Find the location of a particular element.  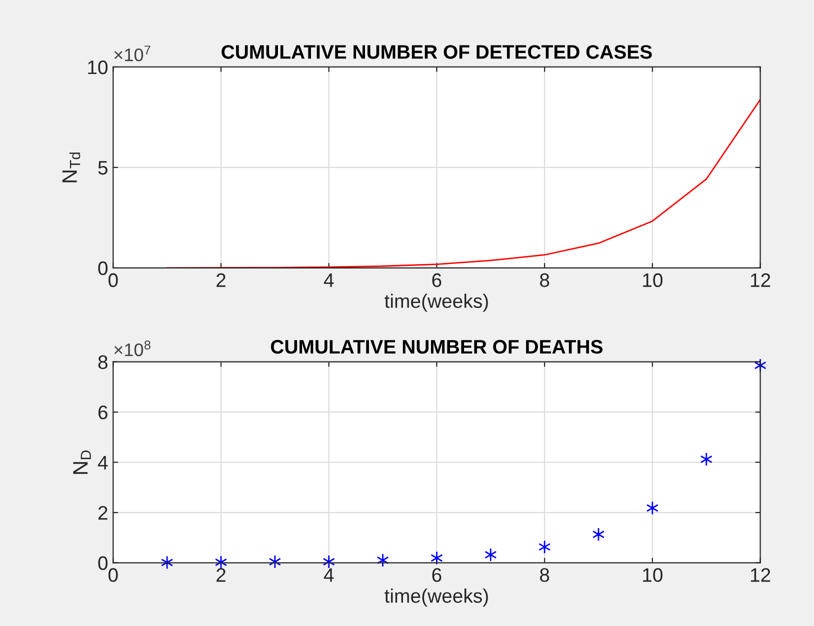

y-tick-label: 2 is located at coordinates (103, 513).